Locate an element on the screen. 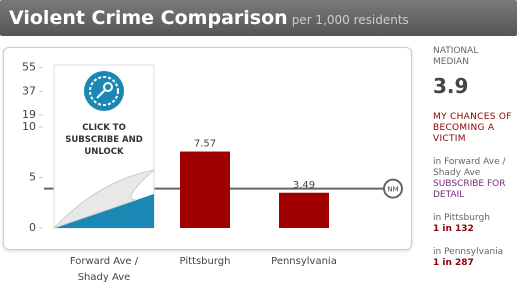 The image size is (519, 291). x-tick-label: Forward Ave / Shady Ave is located at coordinates (104, 269).